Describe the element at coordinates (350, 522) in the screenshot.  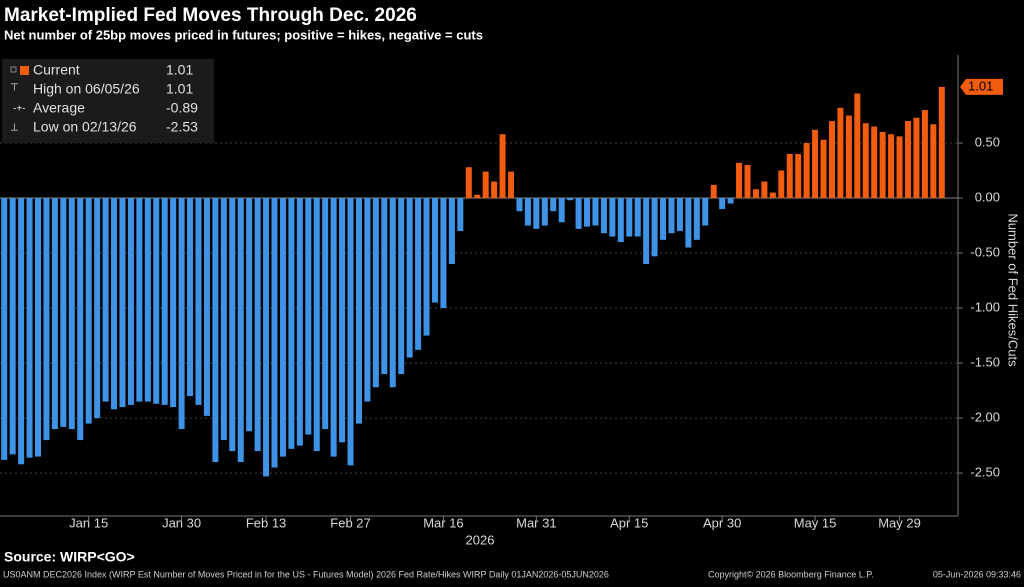
I see `x-tick-label: Feb 27` at that location.